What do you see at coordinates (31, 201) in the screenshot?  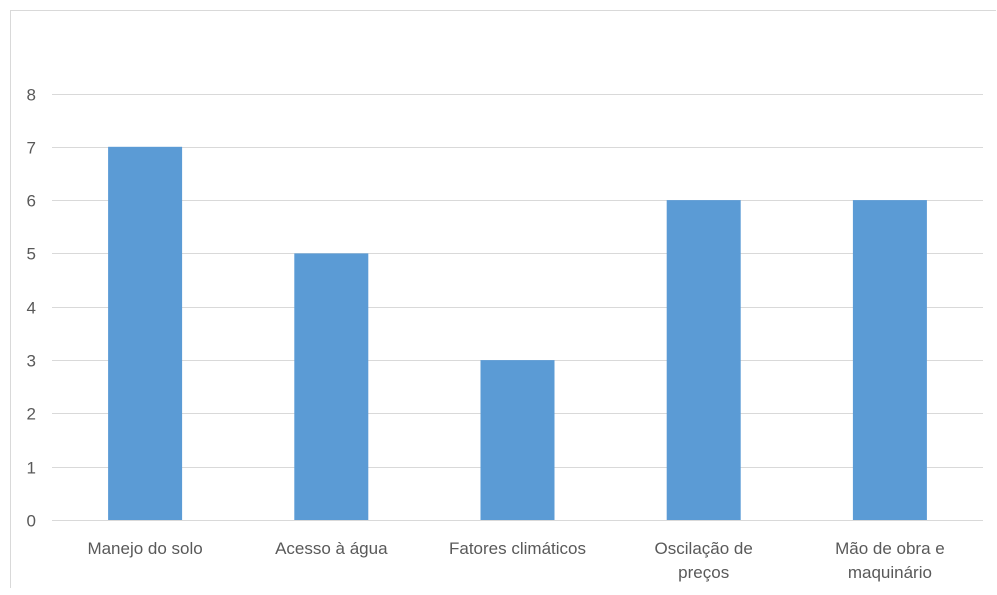 I see `y-tick-label: 6` at bounding box center [31, 201].